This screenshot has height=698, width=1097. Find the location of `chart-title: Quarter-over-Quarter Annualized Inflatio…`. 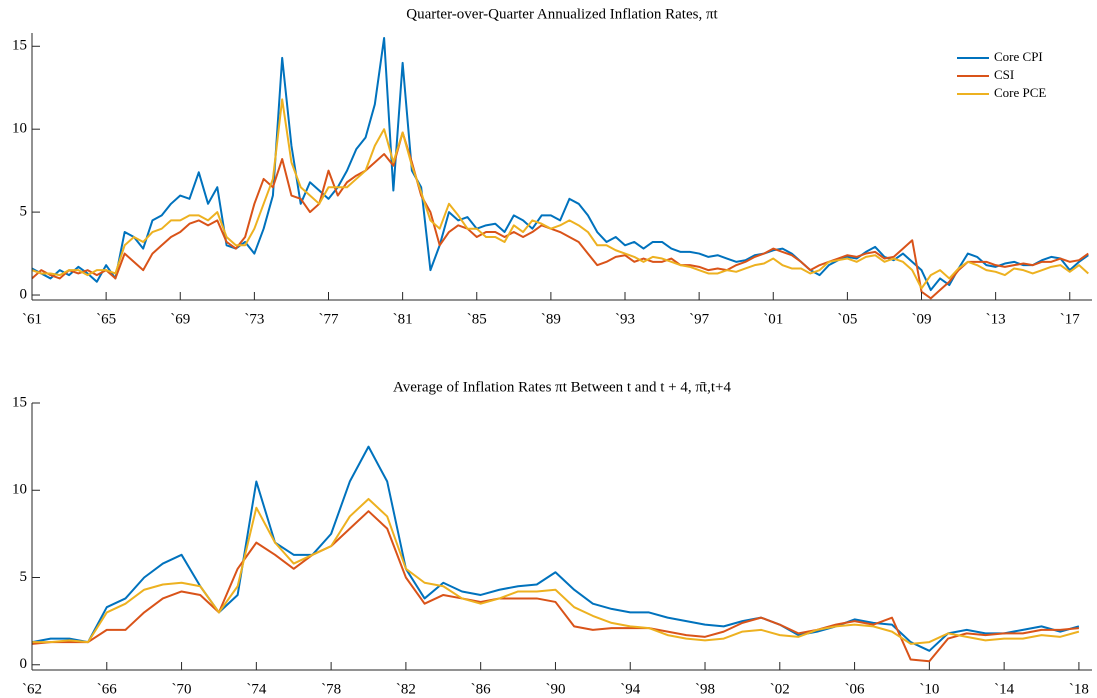

chart-title: Quarter-over-Quarter Annualized Inflatio… is located at coordinates (562, 14).